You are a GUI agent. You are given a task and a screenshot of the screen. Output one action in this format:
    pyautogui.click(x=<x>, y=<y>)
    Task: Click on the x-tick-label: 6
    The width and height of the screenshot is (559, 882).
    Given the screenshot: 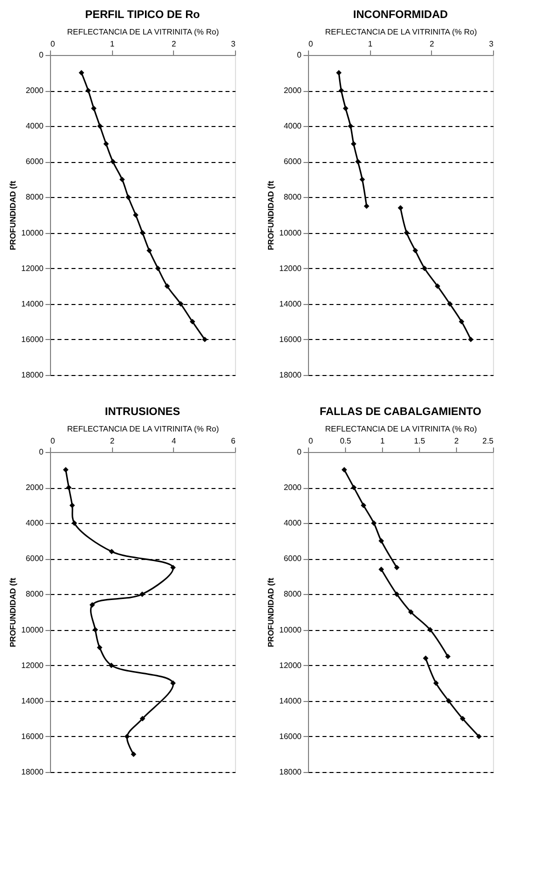 What is the action you would take?
    pyautogui.click(x=233, y=441)
    